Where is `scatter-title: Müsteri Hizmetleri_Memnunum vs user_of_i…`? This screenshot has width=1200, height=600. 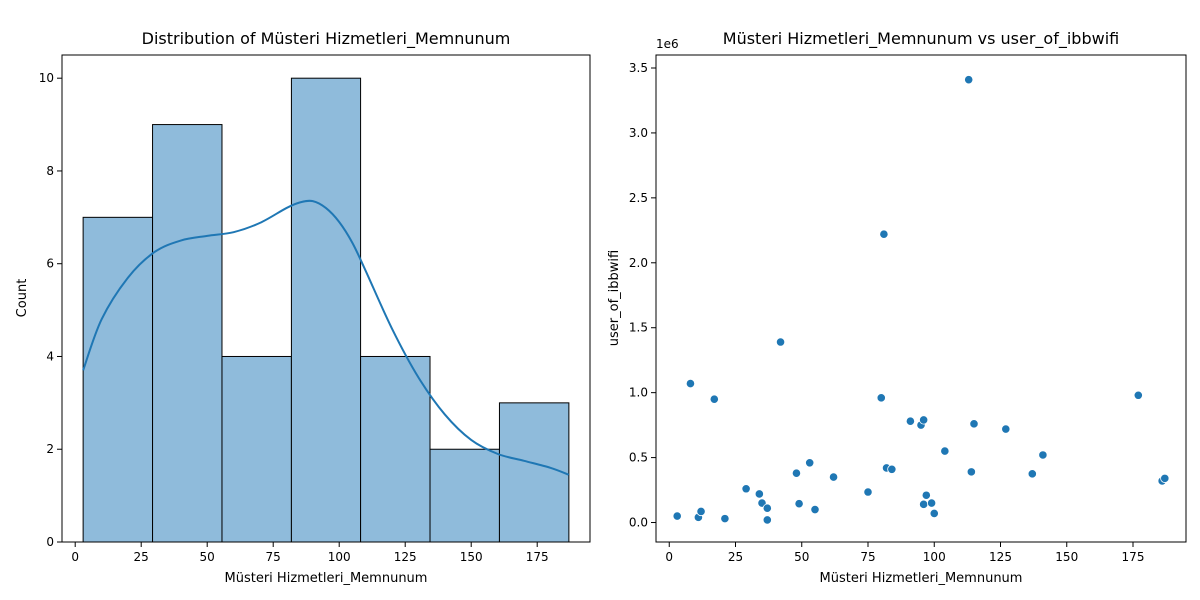
scatter-title: Müsteri Hizmetleri_Memnunum vs user_of_i… is located at coordinates (921, 39).